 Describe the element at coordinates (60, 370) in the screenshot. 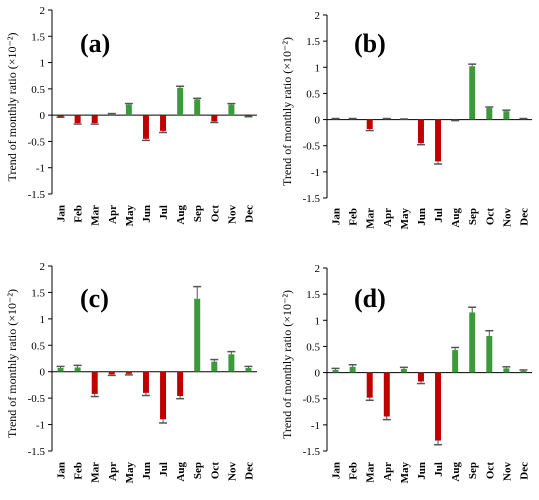

I see `bar-jan` at that location.